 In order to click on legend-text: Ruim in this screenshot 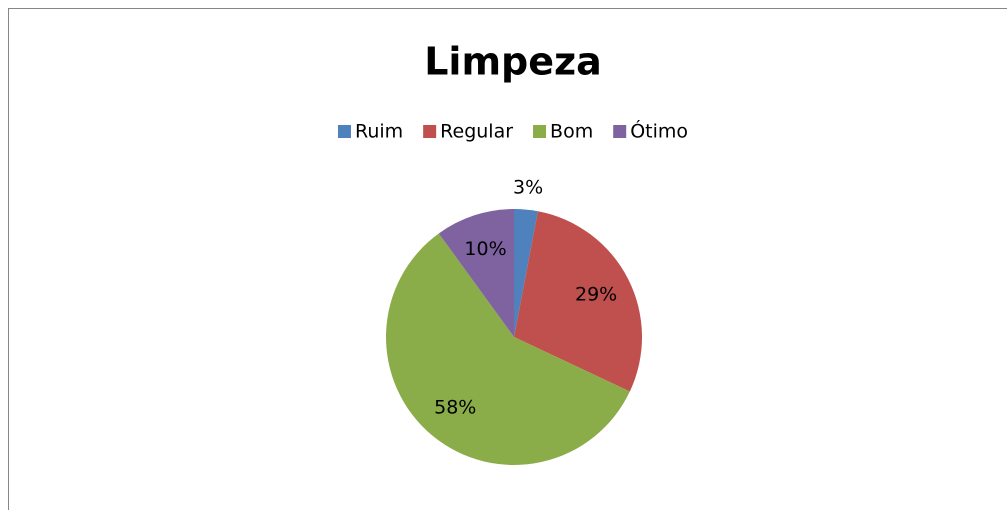, I will do `click(379, 132)`.